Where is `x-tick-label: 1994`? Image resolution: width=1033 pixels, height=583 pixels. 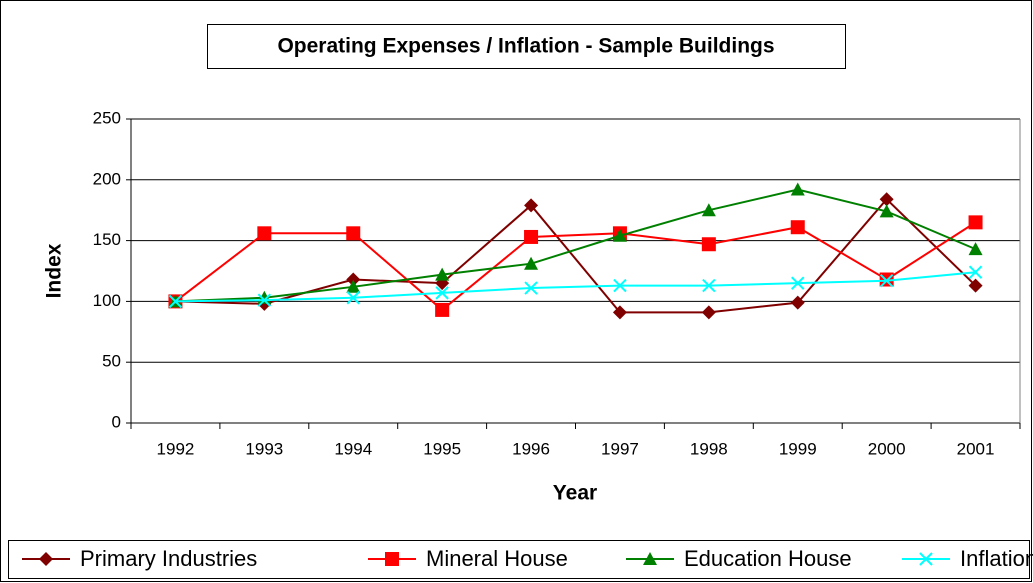 x-tick-label: 1994 is located at coordinates (353, 448).